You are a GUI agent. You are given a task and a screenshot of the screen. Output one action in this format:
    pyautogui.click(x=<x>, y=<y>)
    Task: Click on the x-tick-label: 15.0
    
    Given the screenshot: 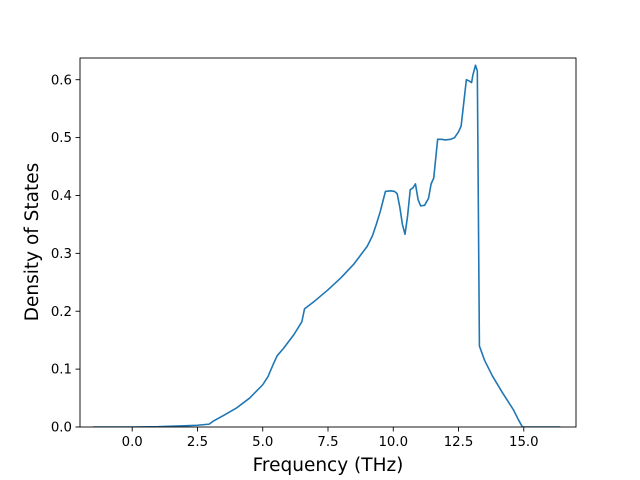 What is the action you would take?
    pyautogui.click(x=524, y=442)
    